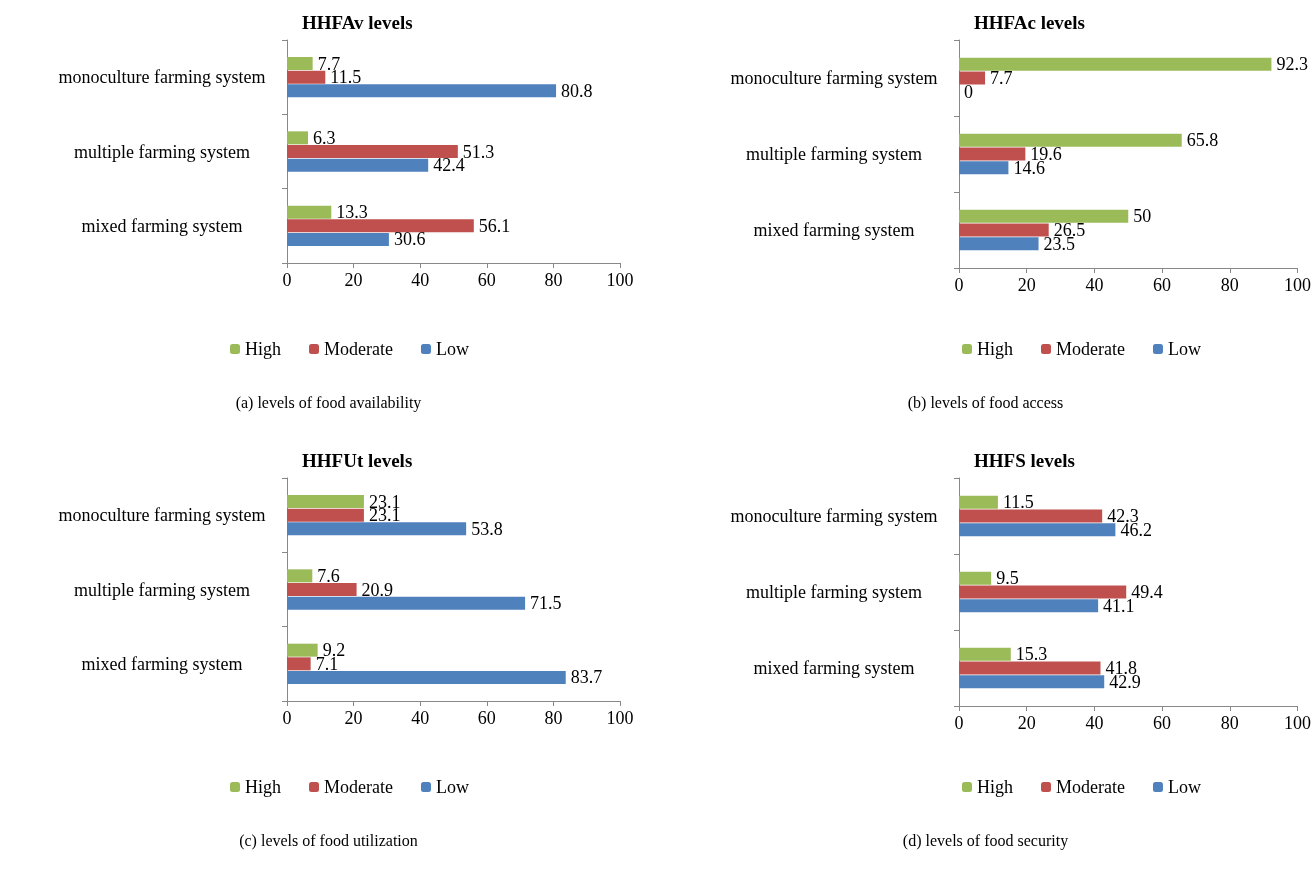 This screenshot has height=876, width=1314. Describe the element at coordinates (487, 528) in the screenshot. I see `data-label: 53.8` at that location.